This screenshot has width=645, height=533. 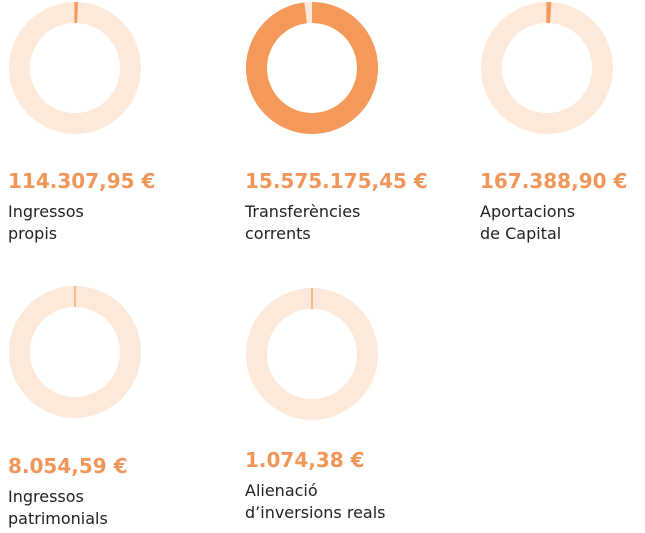 What do you see at coordinates (527, 211) in the screenshot?
I see `category-label: Aportacions` at bounding box center [527, 211].